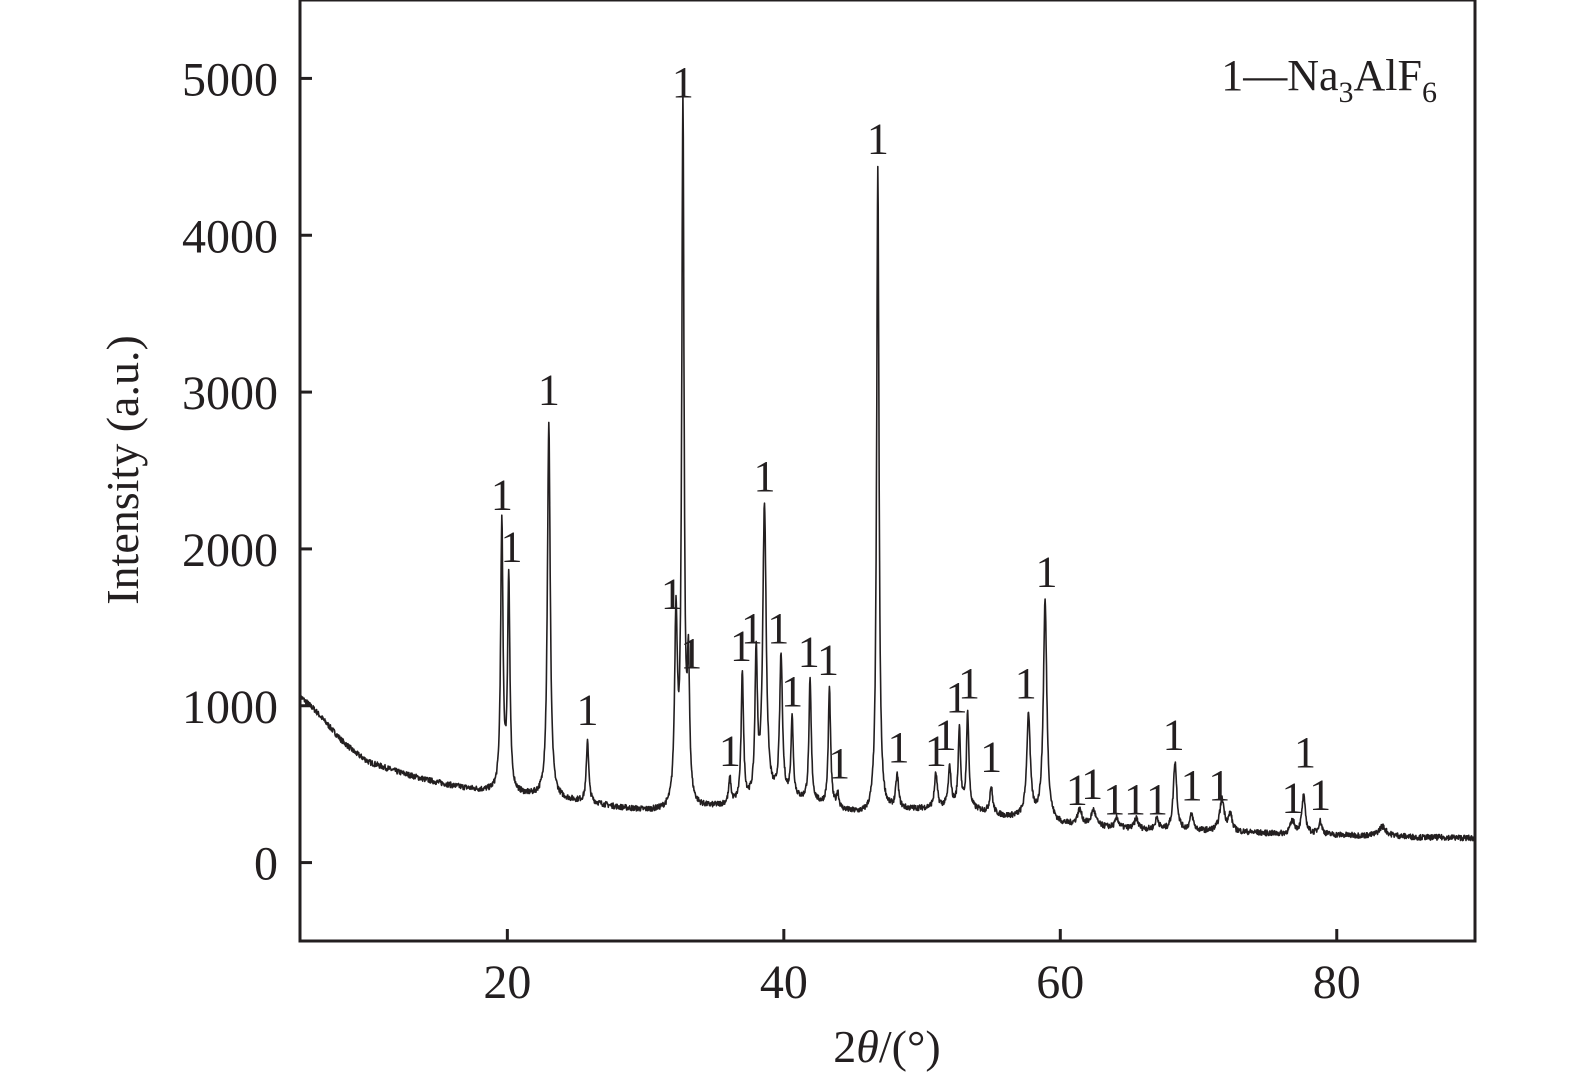 This screenshot has height=1082, width=1575. What do you see at coordinates (247, 472) in the screenshot?
I see `y-axis-ticks: 0 1000 2000 3000 4000 5000` at bounding box center [247, 472].